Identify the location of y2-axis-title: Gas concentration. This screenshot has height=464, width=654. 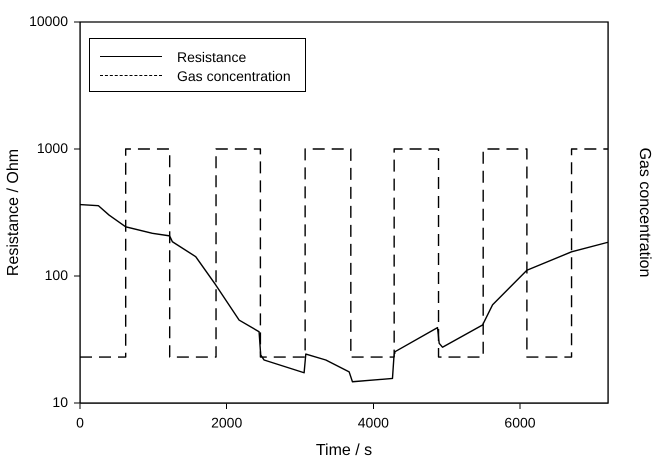
(644, 213).